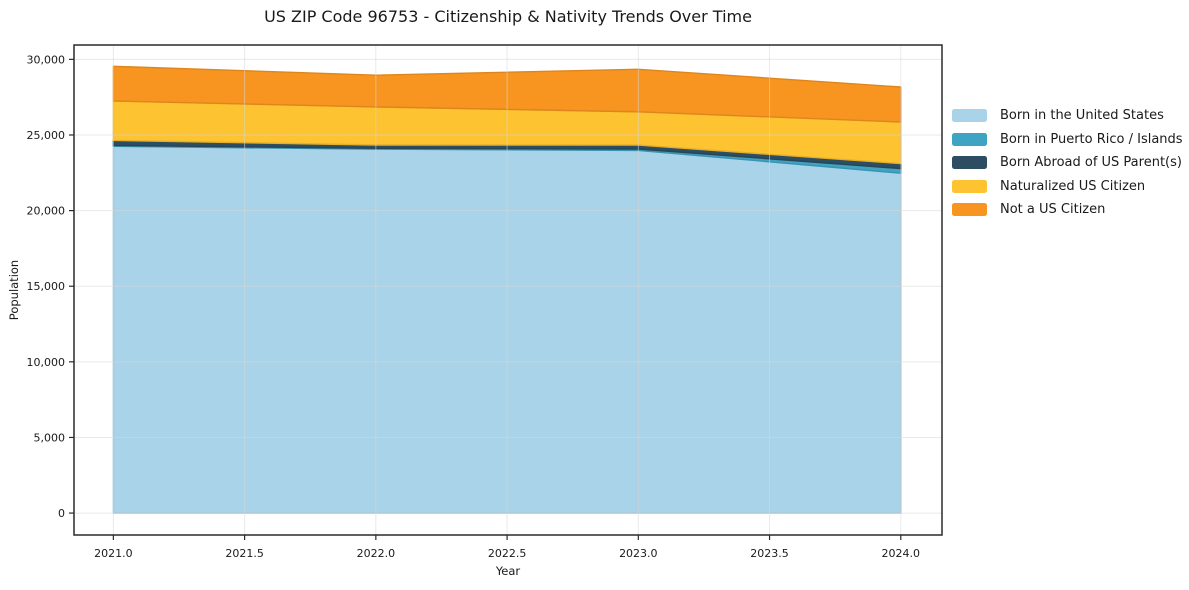  Describe the element at coordinates (14, 290) in the screenshot. I see `y-axis-label: Population` at that location.